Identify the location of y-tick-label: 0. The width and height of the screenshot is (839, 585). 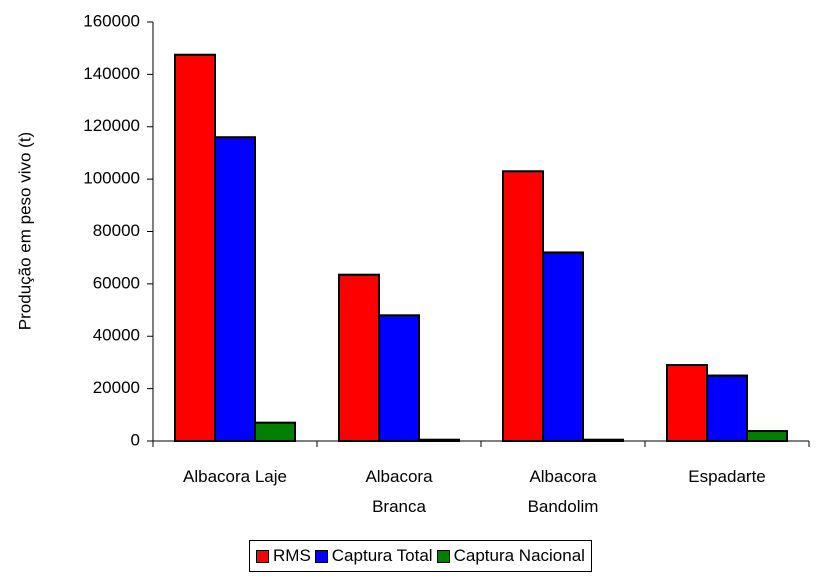
(135, 439).